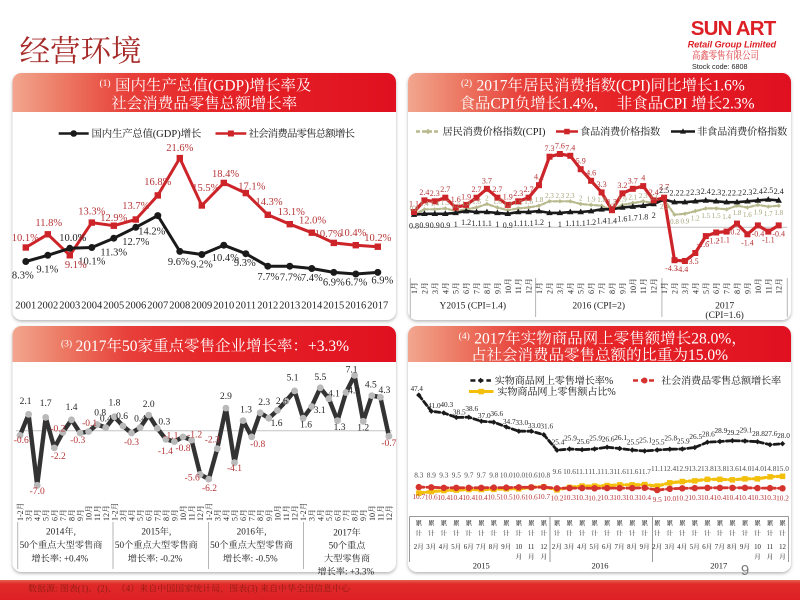 This screenshot has height=600, width=800. I want to click on svg-text: -1.6, so click(702, 244).